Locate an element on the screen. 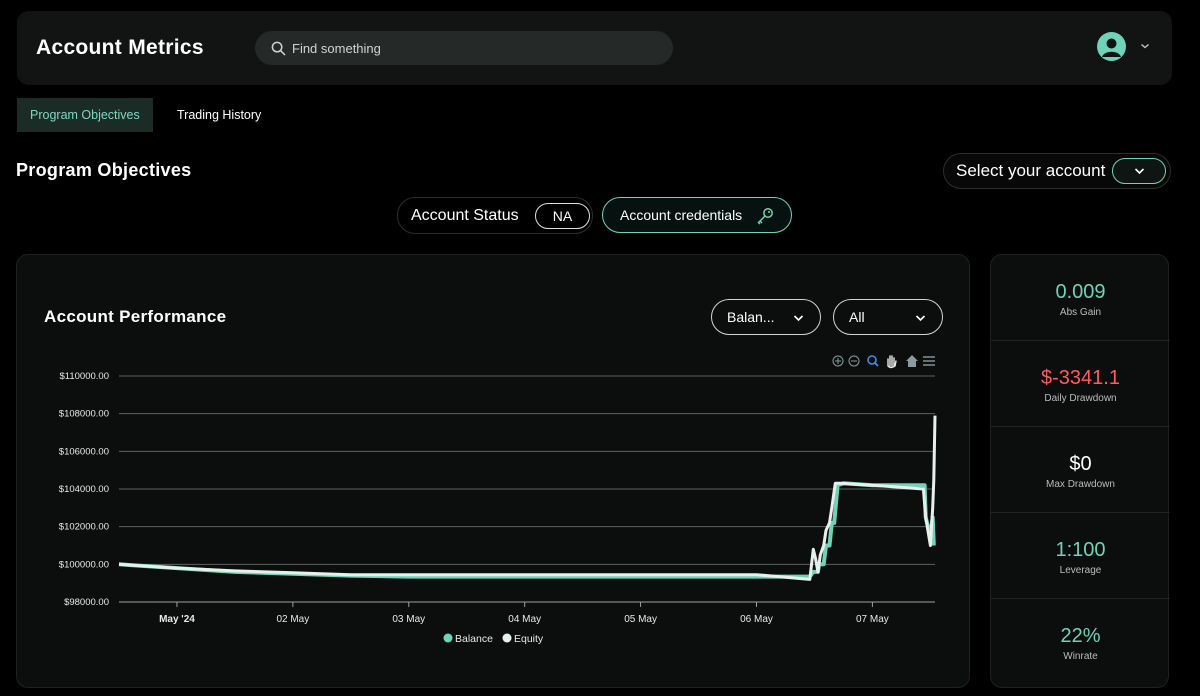 The image size is (1200, 696). stat-value: $0 is located at coordinates (1080, 464).